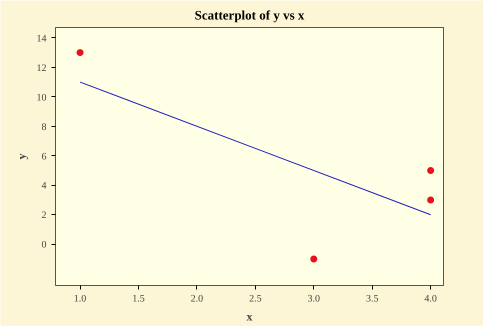  Describe the element at coordinates (44, 245) in the screenshot. I see `y-tick-label: 0` at that location.